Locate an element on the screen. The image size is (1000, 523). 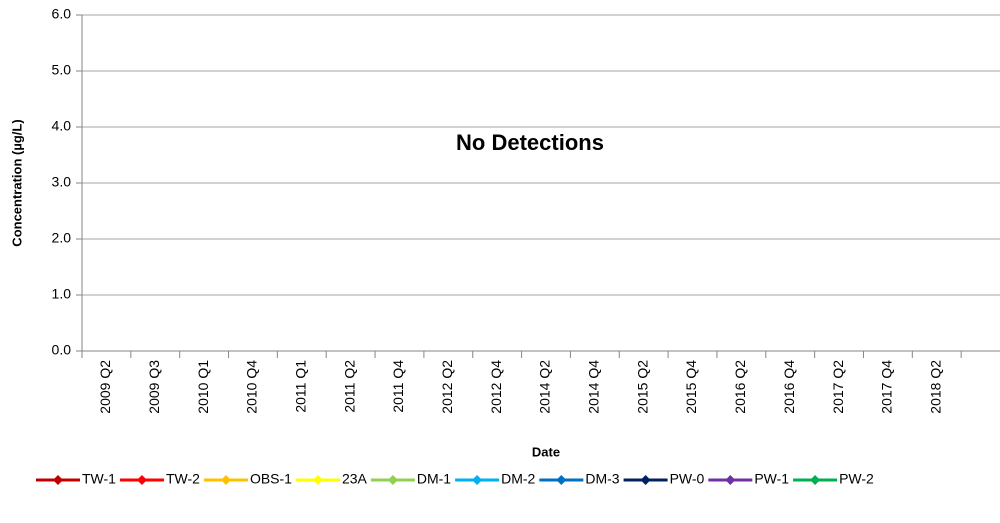
legend-label: DM-1 is located at coordinates (434, 479).